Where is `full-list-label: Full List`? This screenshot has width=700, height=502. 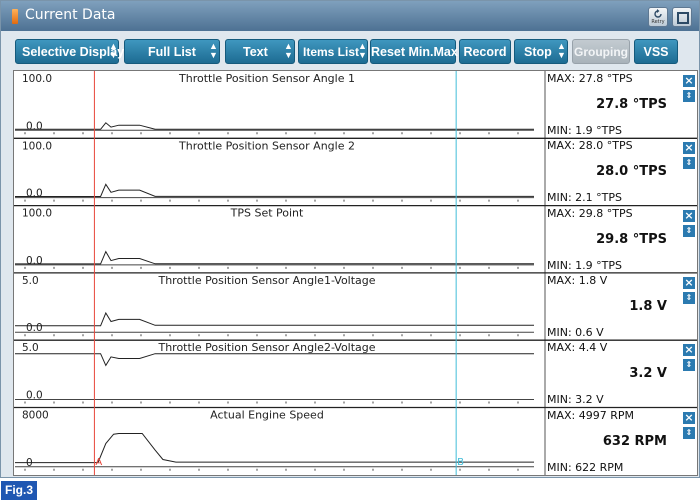 full-list-label: Full List is located at coordinates (172, 52).